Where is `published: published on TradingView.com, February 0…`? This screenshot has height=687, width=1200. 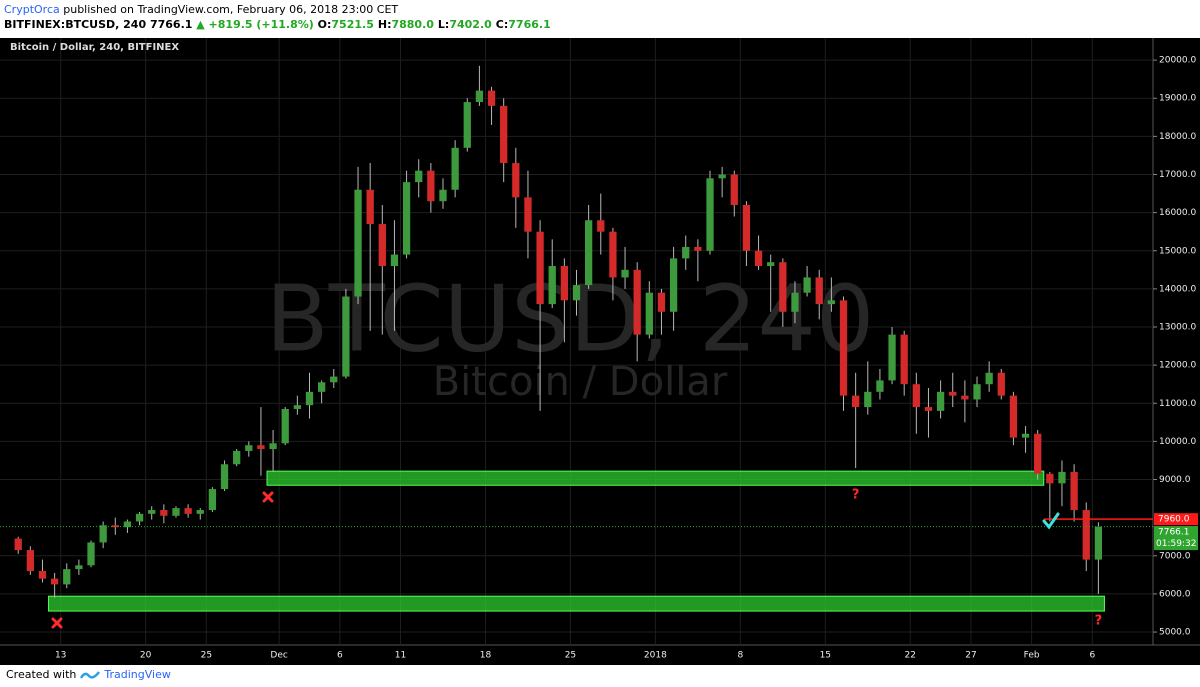
published: published on TradingView.com, February 0… is located at coordinates (231, 9).